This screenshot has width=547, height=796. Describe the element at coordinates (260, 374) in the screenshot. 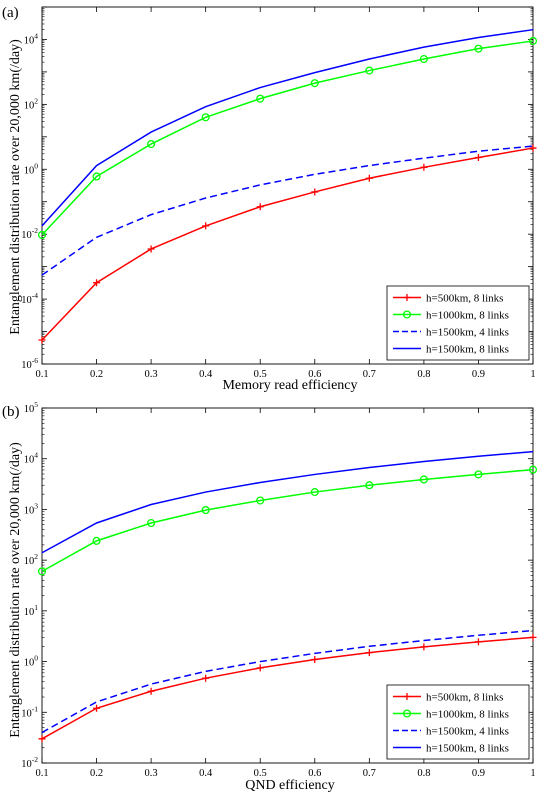

I see `panel-a-x-tick-label: 0.5` at that location.